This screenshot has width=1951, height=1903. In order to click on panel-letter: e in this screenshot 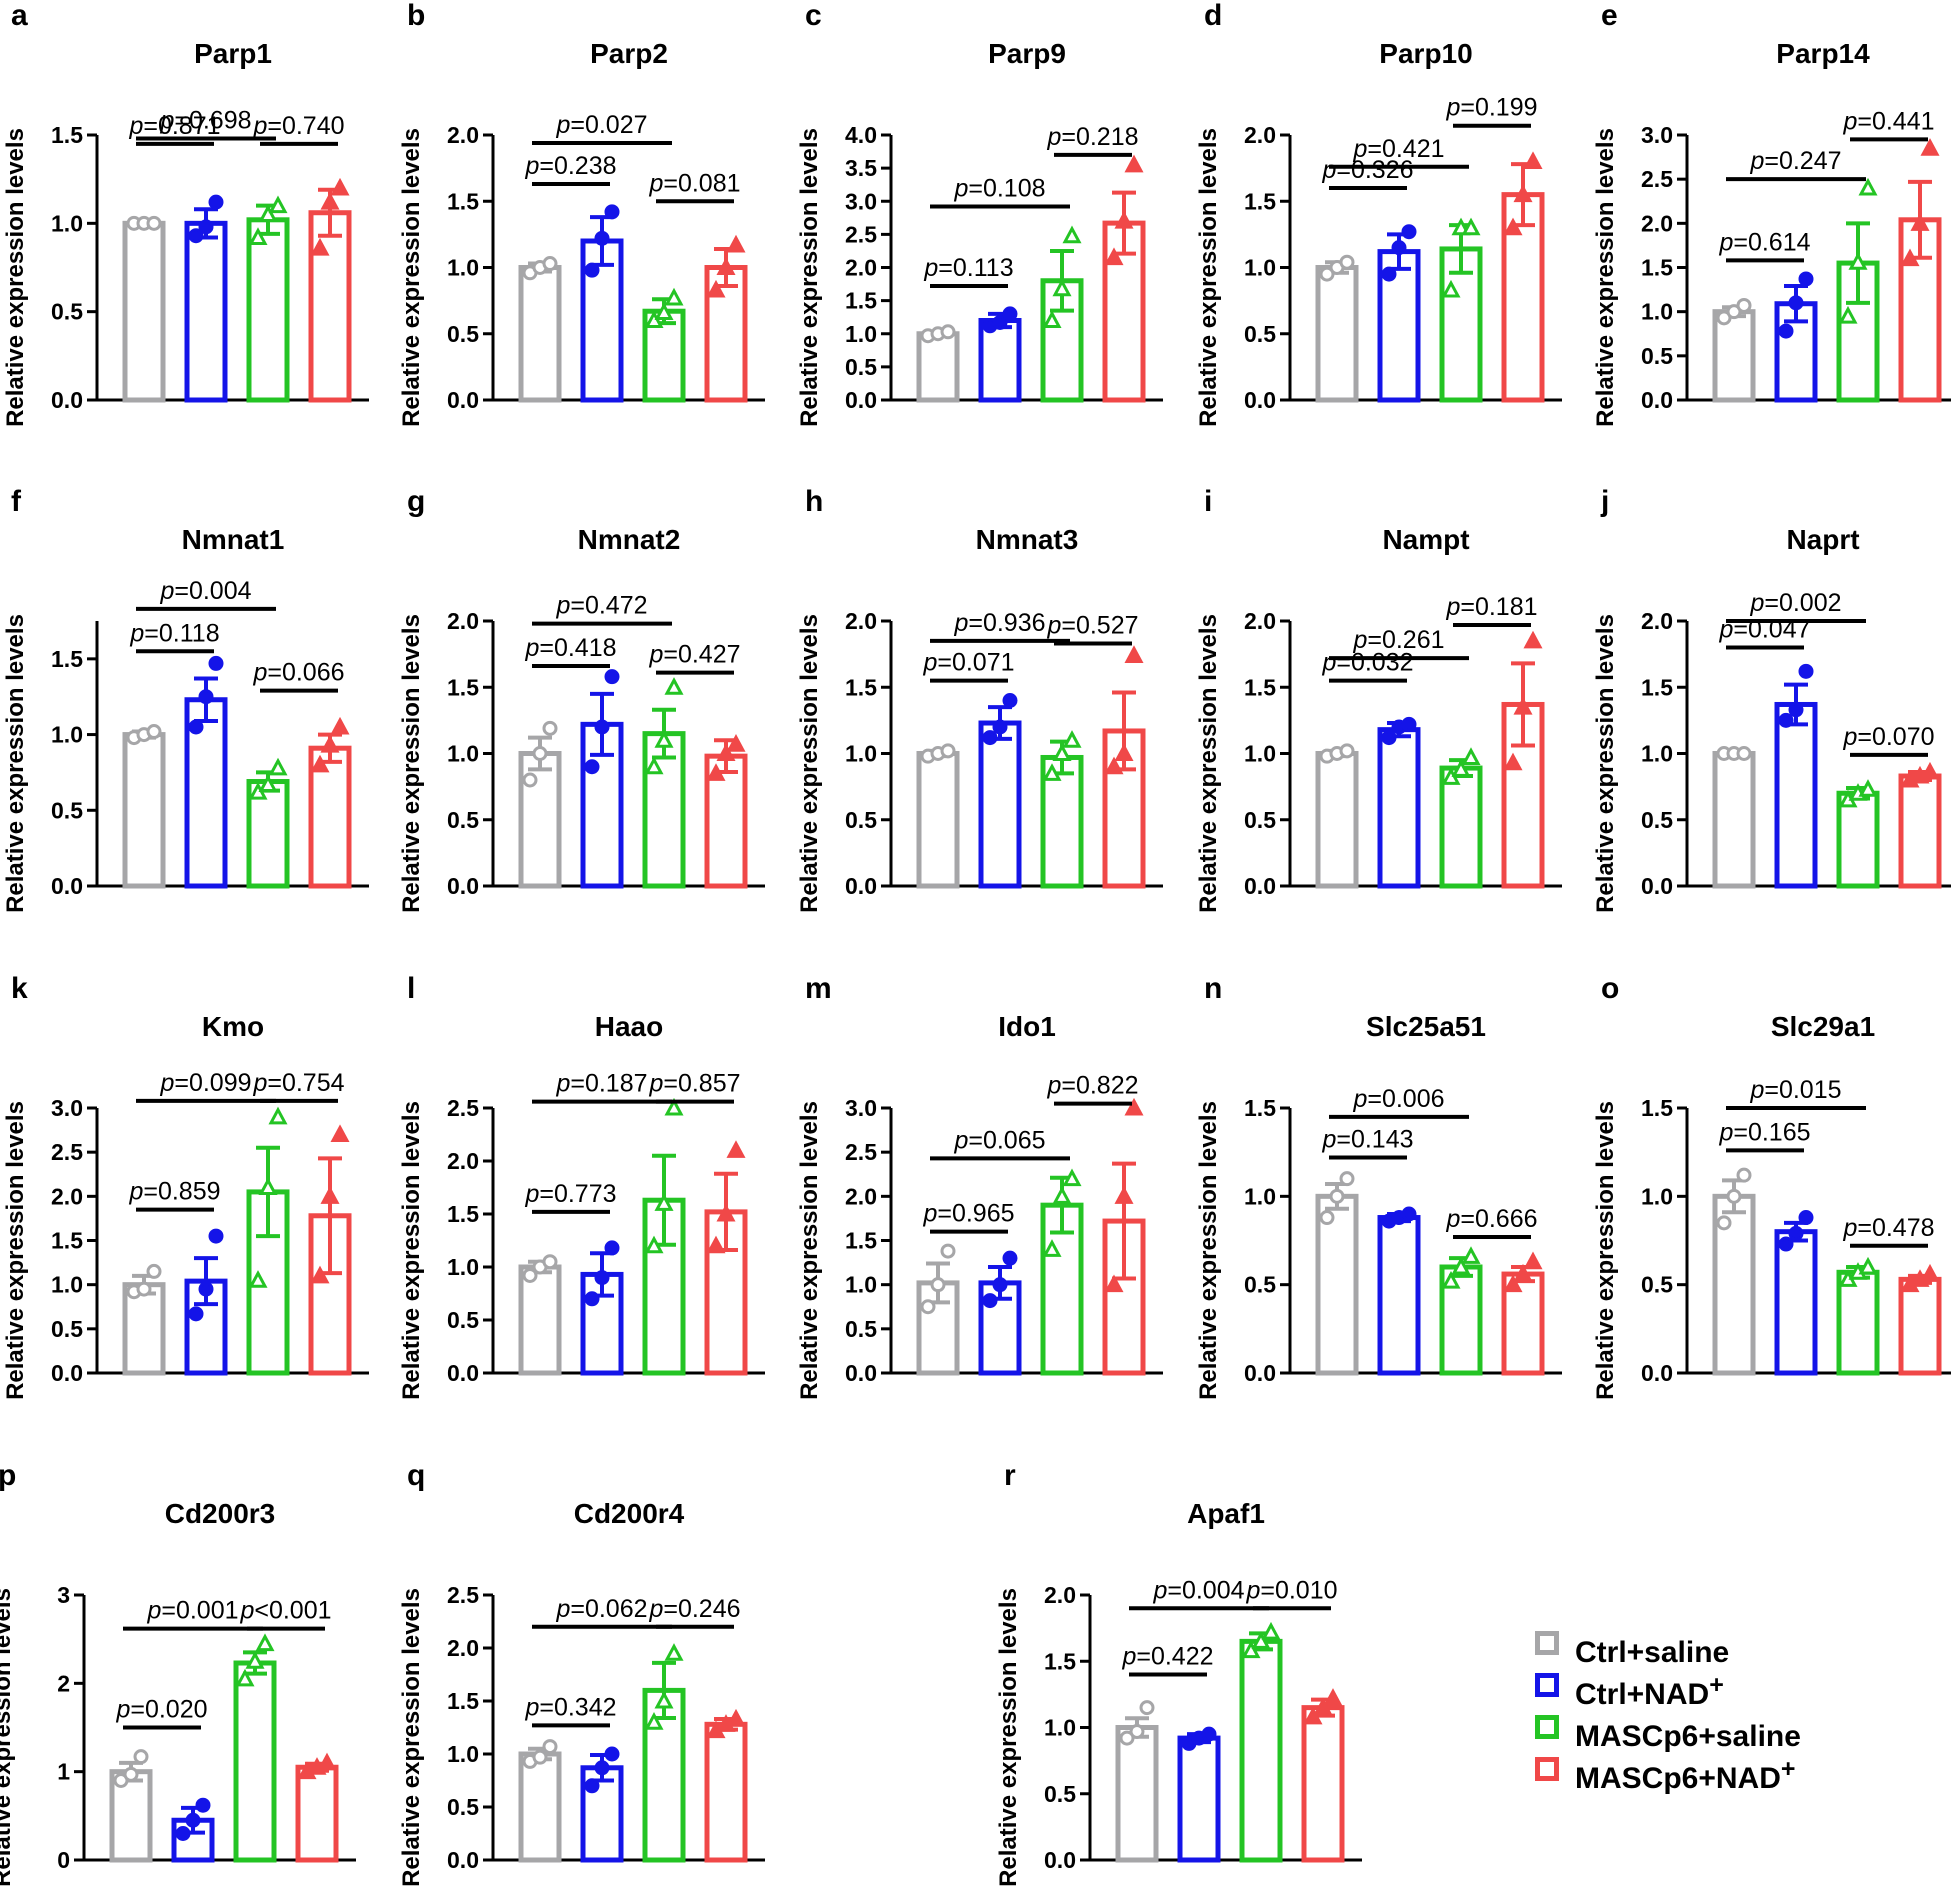, I will do `click(1609, 16)`.